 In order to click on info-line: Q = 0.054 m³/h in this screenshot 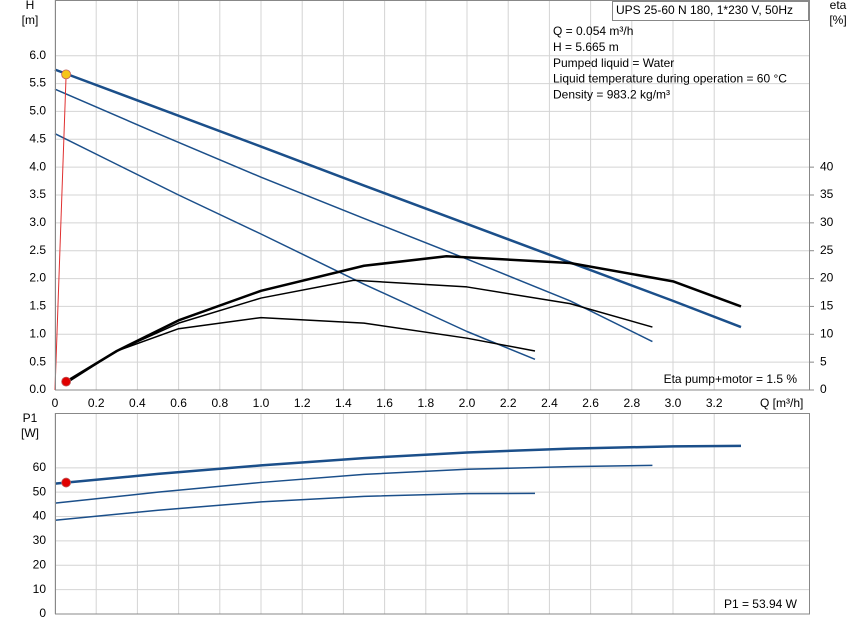, I will do `click(593, 31)`.